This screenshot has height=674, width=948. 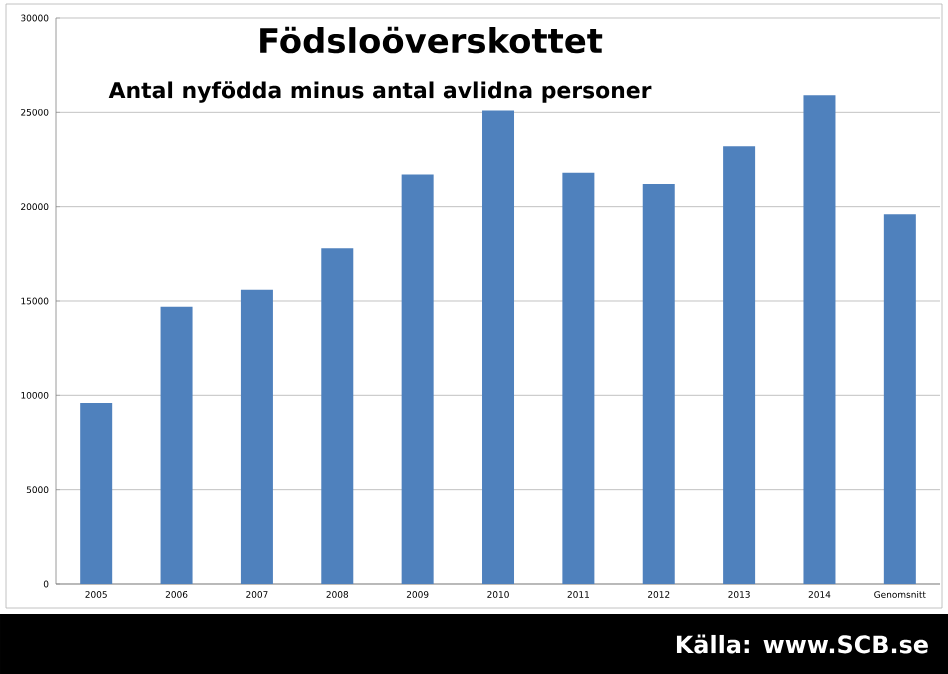 I want to click on text: Antal nyfödda minus antal avlidna personer, so click(x=380, y=92).